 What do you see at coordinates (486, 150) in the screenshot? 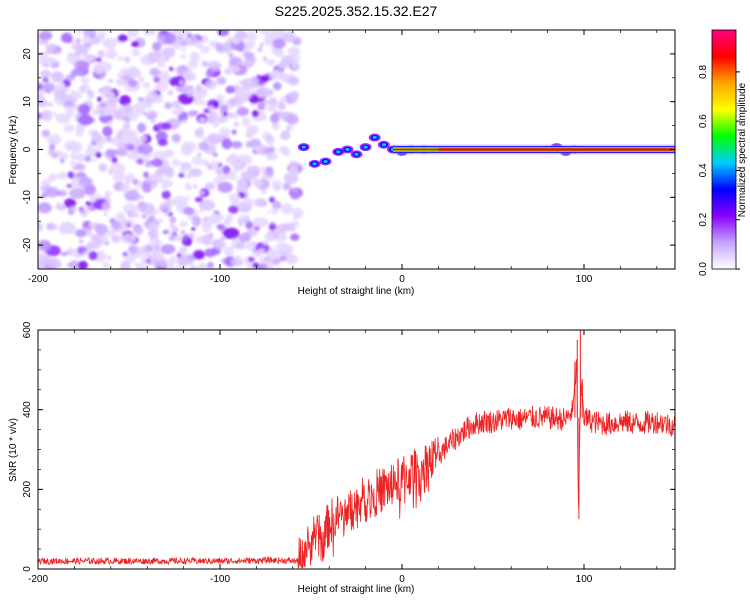
I see `spectrogram-signal-layer` at bounding box center [486, 150].